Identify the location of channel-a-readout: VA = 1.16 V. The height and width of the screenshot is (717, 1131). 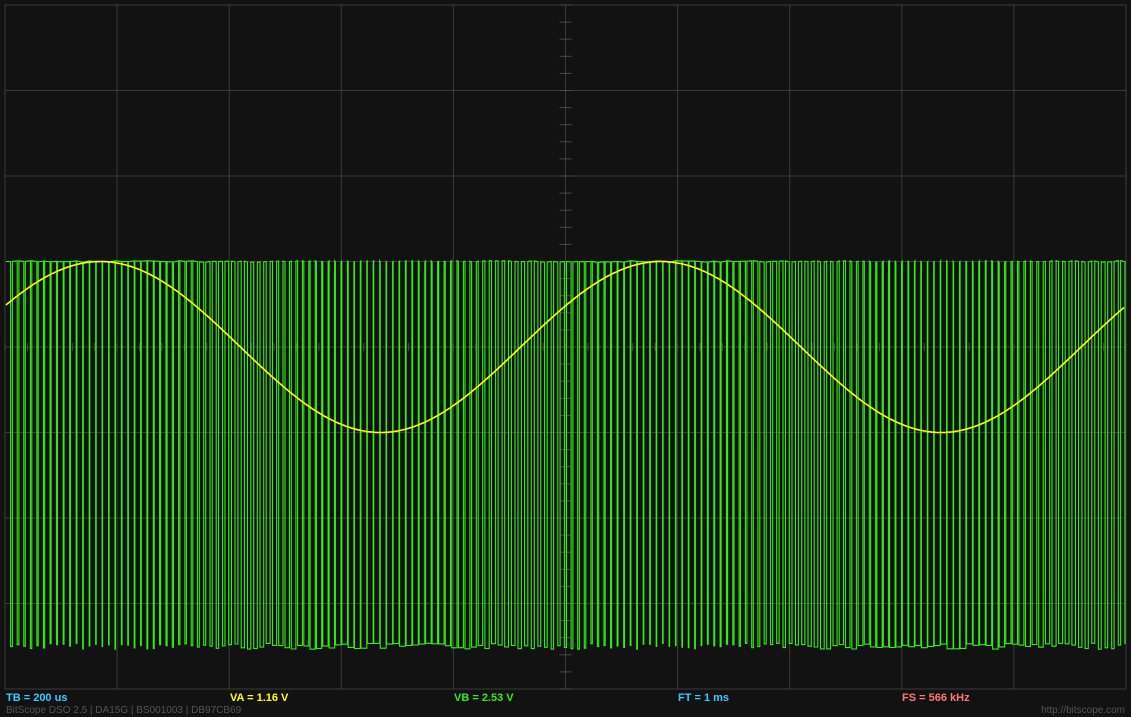
(259, 698).